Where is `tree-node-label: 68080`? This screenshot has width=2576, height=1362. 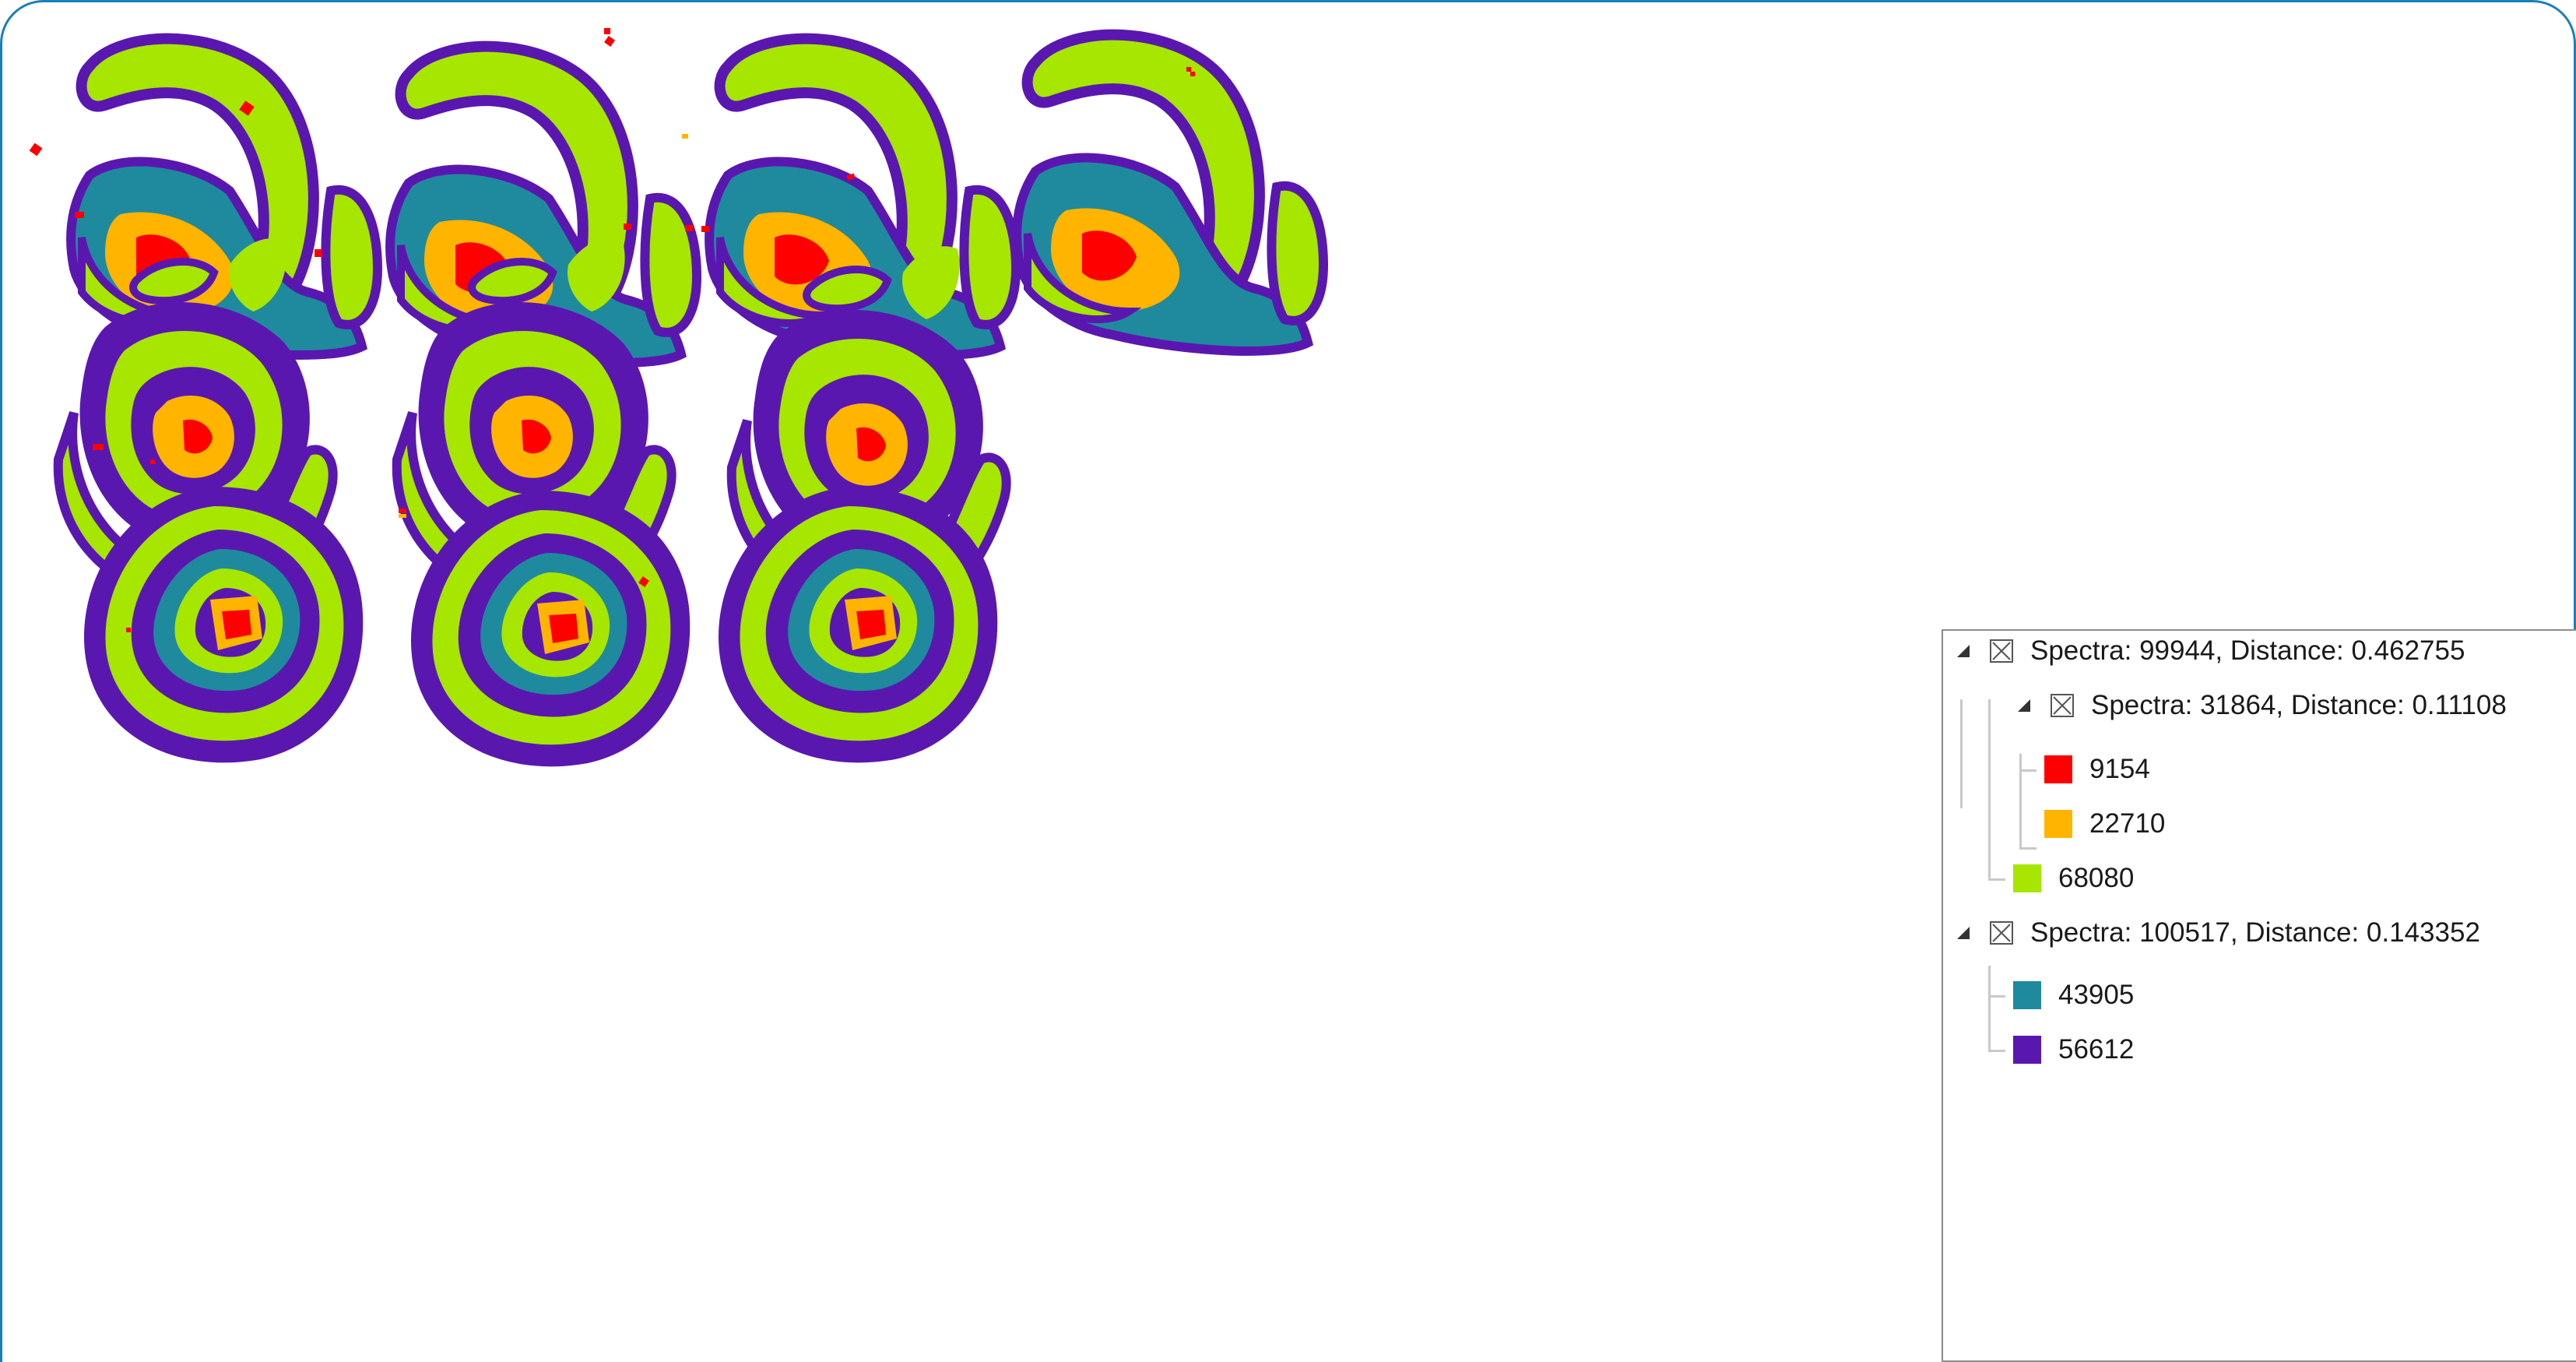
tree-node-label: 68080 is located at coordinates (2096, 878).